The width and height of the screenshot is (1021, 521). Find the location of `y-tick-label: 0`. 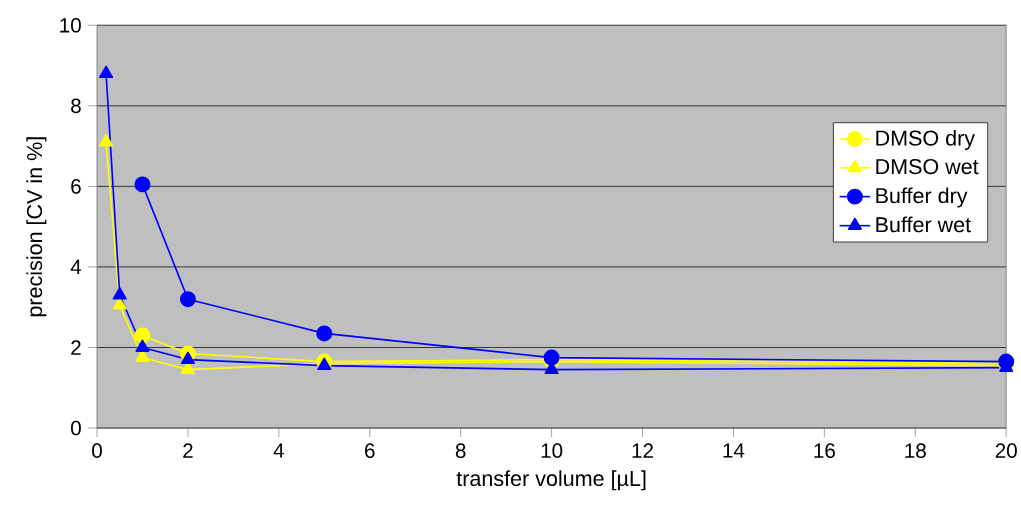

y-tick-label: 0 is located at coordinates (76, 428).